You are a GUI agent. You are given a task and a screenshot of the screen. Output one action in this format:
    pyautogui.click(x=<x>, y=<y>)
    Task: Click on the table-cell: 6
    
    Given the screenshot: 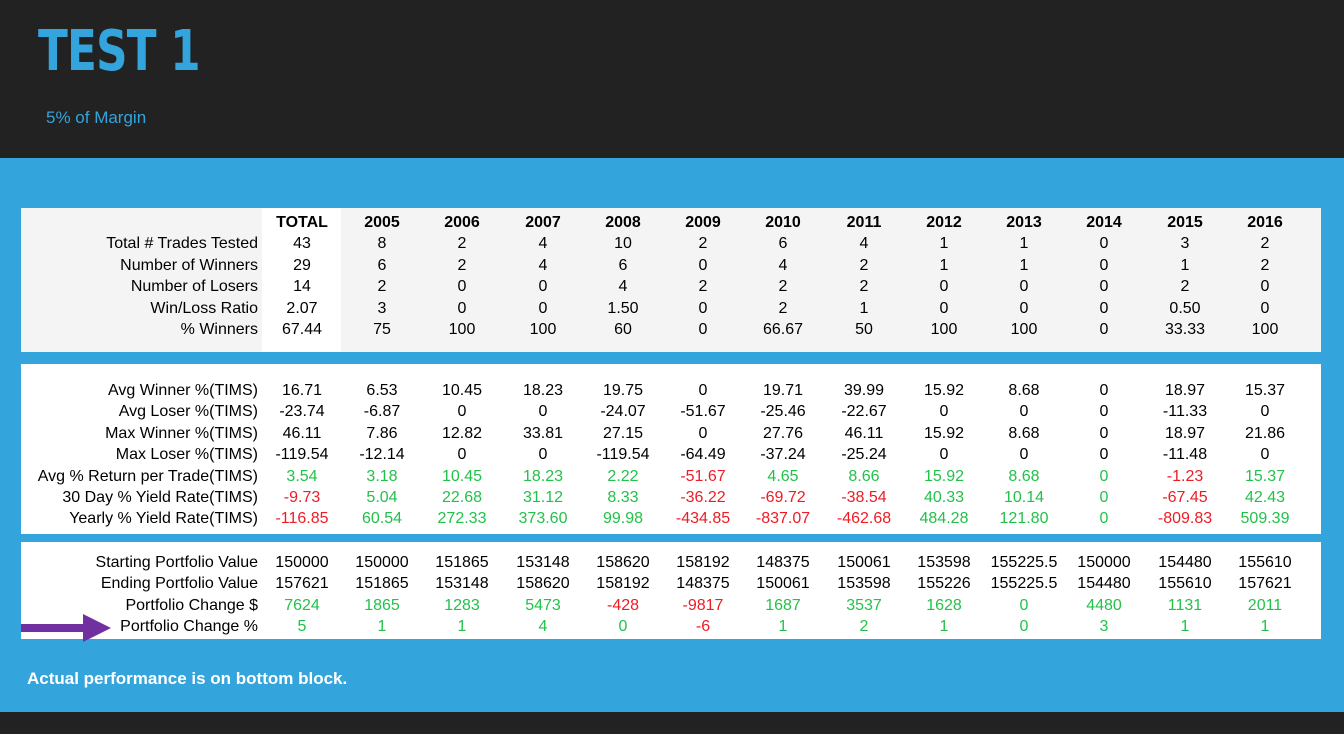 What is the action you would take?
    pyautogui.click(x=783, y=244)
    